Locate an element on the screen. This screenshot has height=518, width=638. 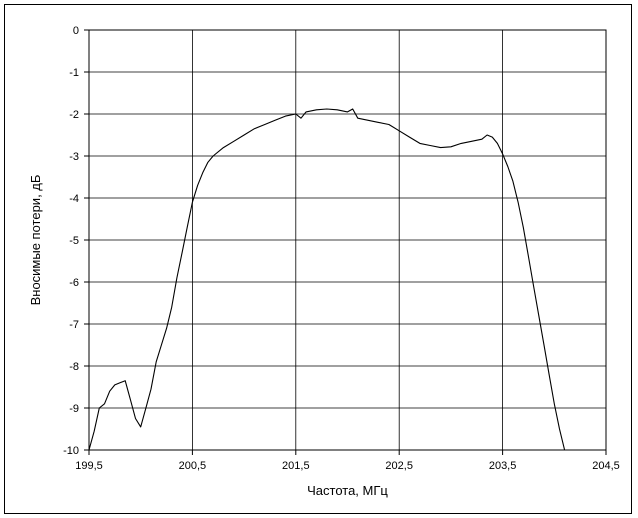
x-tick-label: 200,5 is located at coordinates (193, 466).